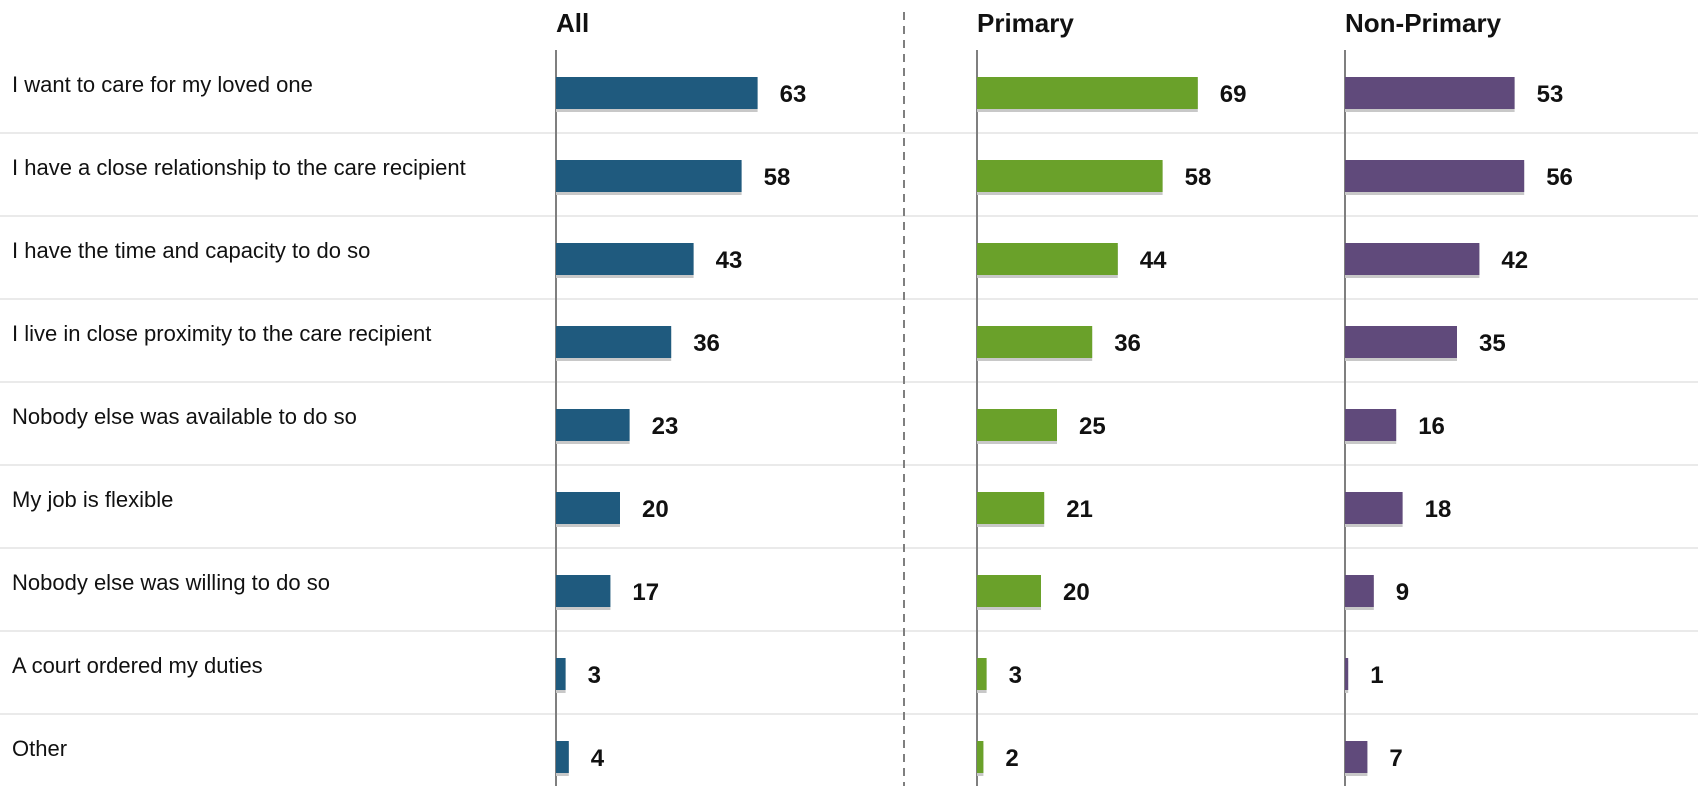 This screenshot has width=1698, height=786. I want to click on value-label: 9, so click(1402, 592).